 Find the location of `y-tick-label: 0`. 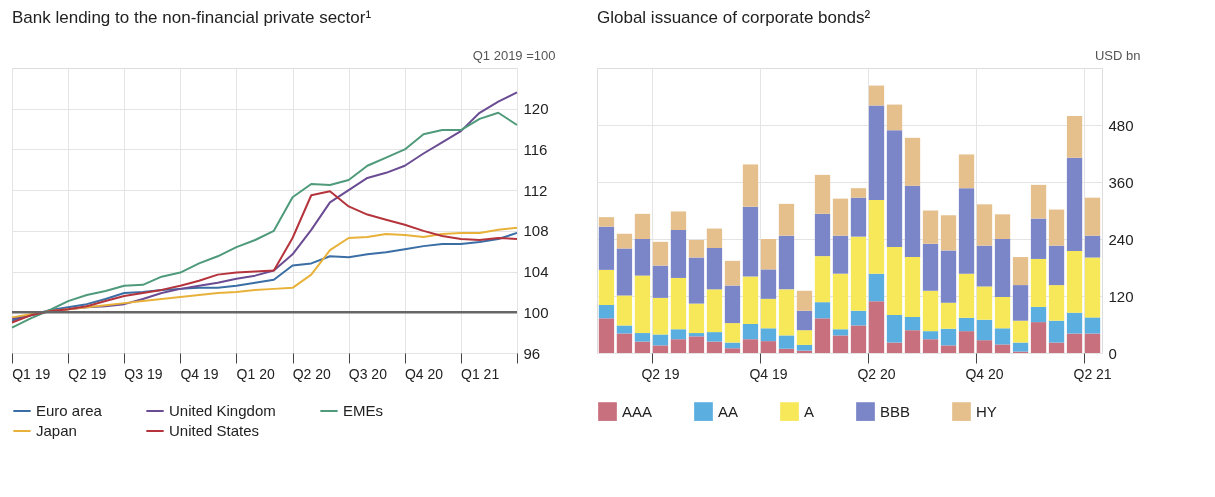

y-tick-label: 0 is located at coordinates (1112, 353).